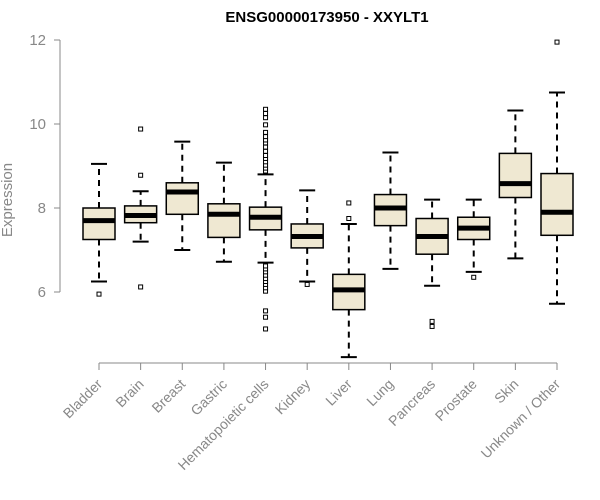 This screenshot has width=600, height=500. Describe the element at coordinates (168, 396) in the screenshot. I see `x-tick-label: Breast` at that location.